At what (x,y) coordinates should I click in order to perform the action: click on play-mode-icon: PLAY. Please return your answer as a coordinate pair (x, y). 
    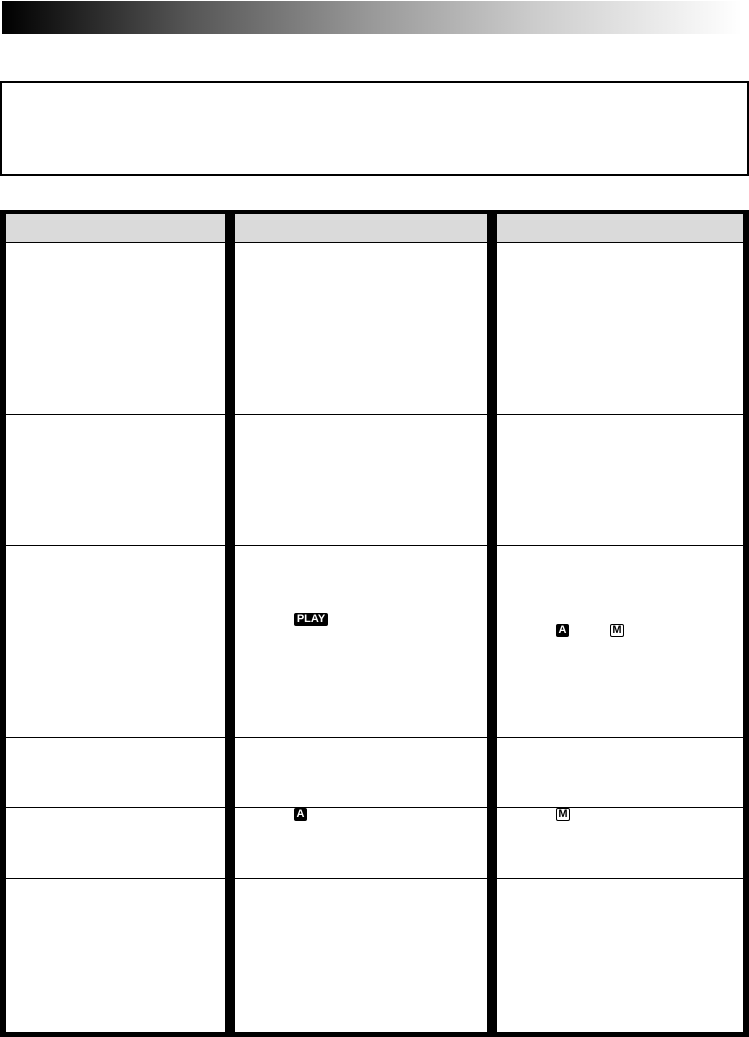
    Looking at the image, I should click on (311, 619).